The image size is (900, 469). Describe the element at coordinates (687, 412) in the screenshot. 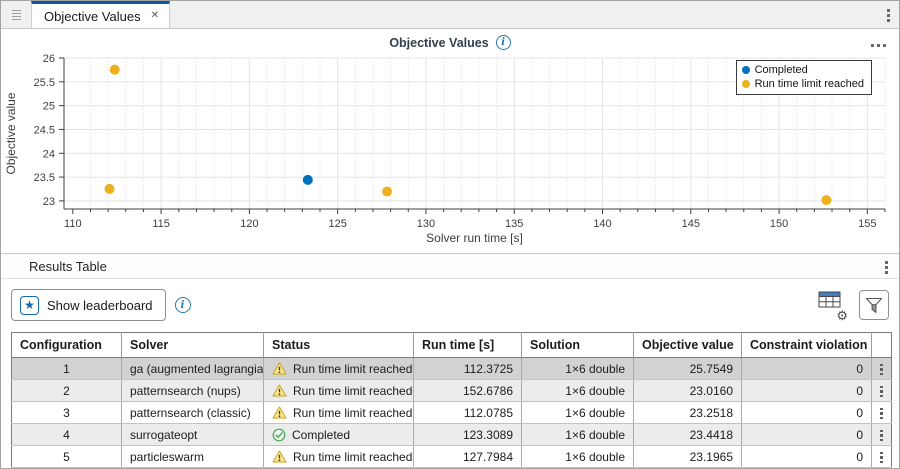

I see `cell-objective_value: 23.2518` at that location.